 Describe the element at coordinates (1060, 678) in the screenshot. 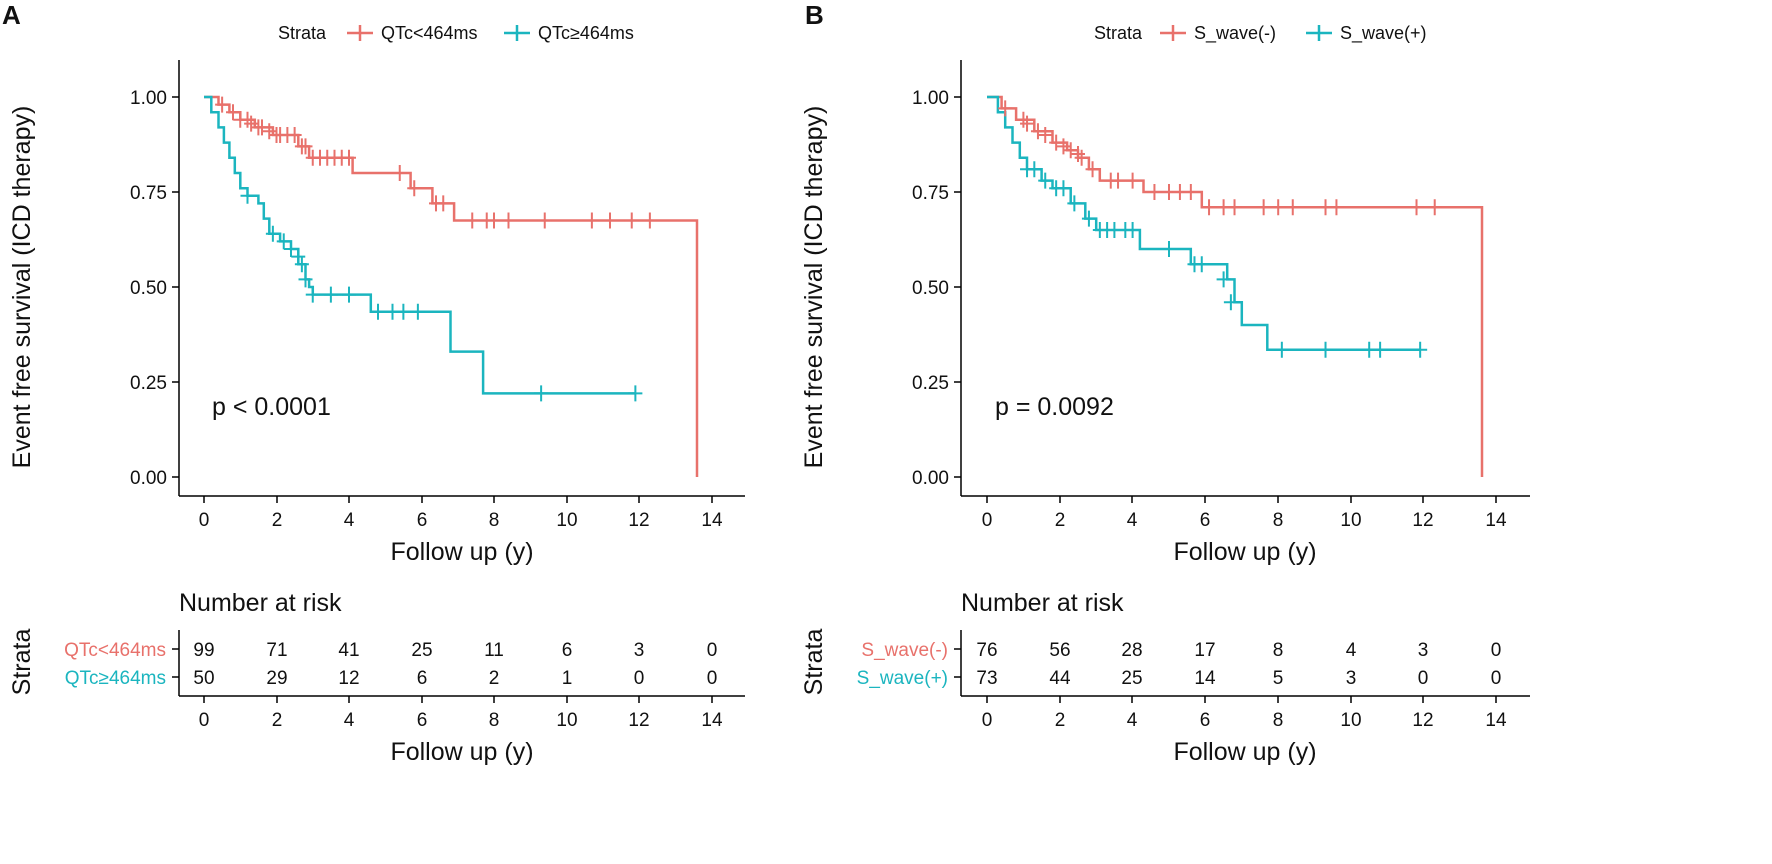

I see `panel-b-risk-2-1: 44` at that location.